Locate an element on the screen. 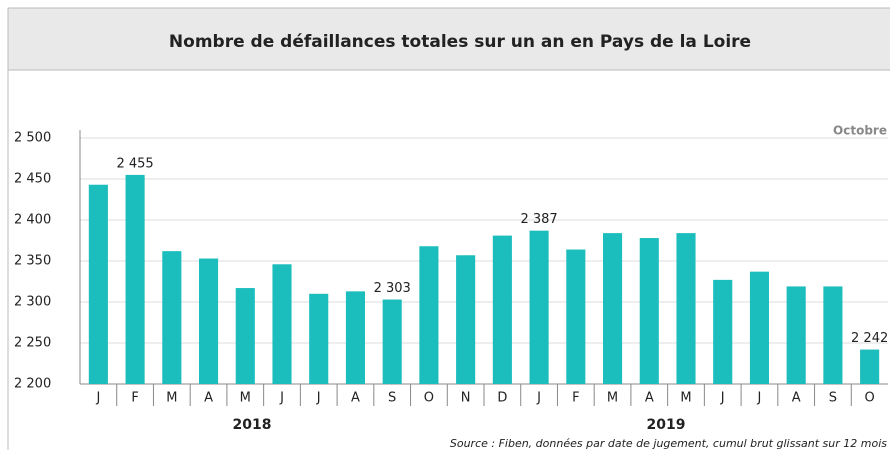 This screenshot has width=890, height=450. y-tick-label: 2 350 is located at coordinates (32, 261).